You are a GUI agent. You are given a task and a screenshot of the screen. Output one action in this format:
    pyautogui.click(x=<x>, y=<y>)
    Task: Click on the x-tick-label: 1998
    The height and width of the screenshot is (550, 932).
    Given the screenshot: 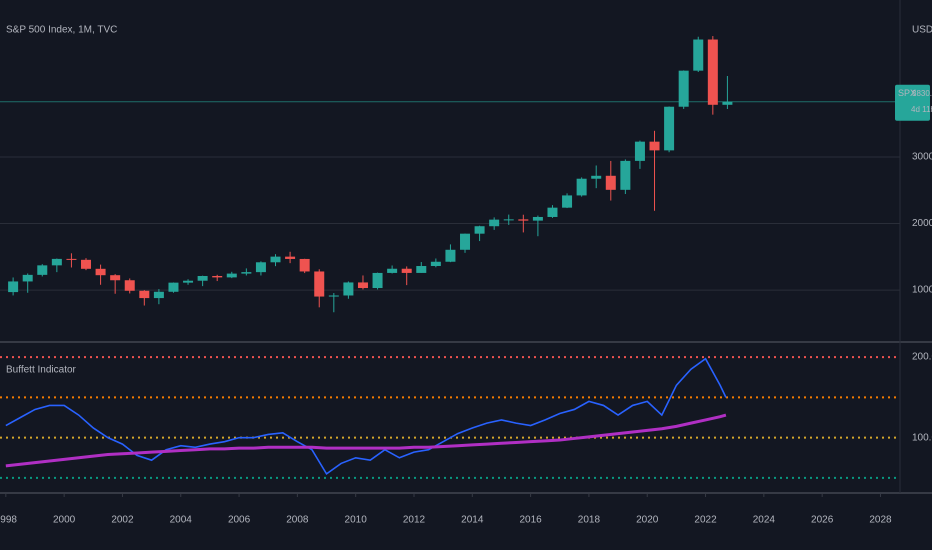 What is the action you would take?
    pyautogui.click(x=8, y=520)
    